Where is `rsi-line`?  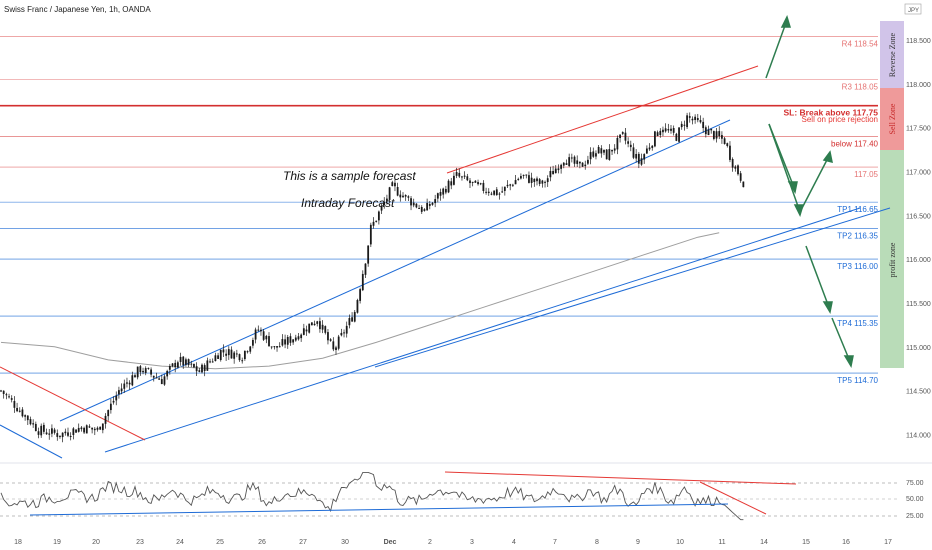 rsi-line is located at coordinates (372, 496).